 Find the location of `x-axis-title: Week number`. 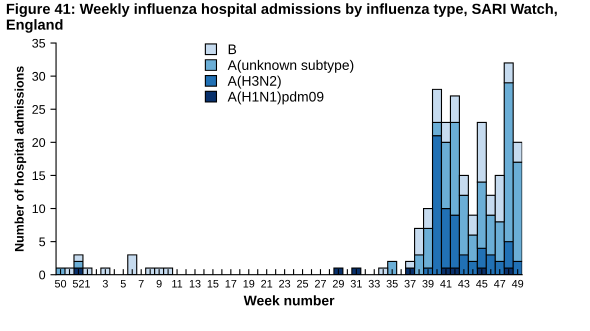

x-axis-title: Week number is located at coordinates (289, 300).